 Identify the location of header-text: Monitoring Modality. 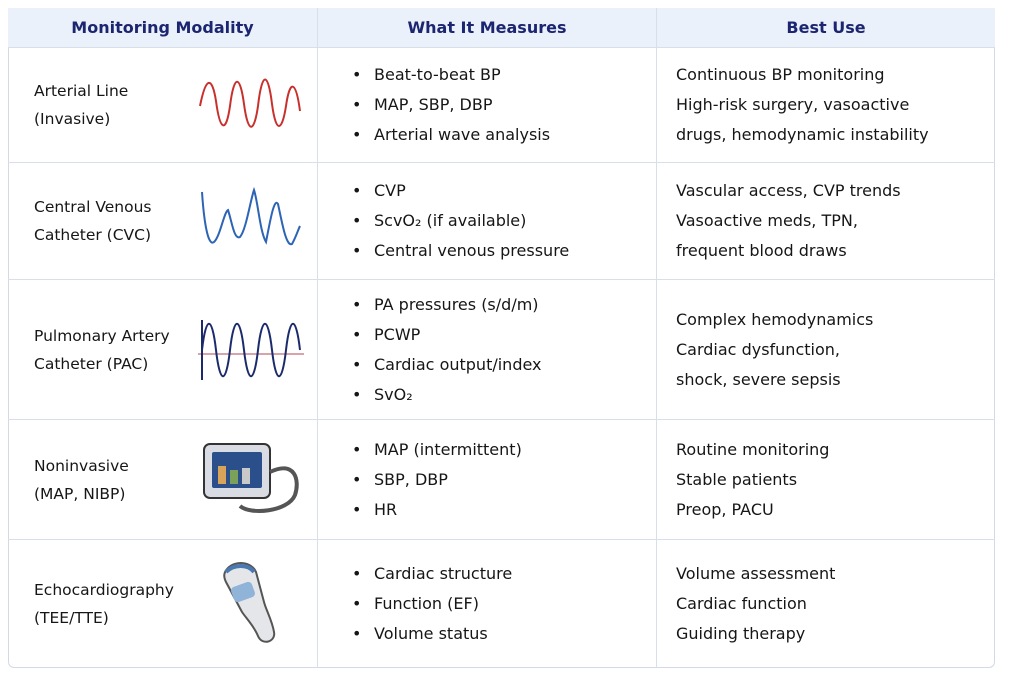
(162, 27).